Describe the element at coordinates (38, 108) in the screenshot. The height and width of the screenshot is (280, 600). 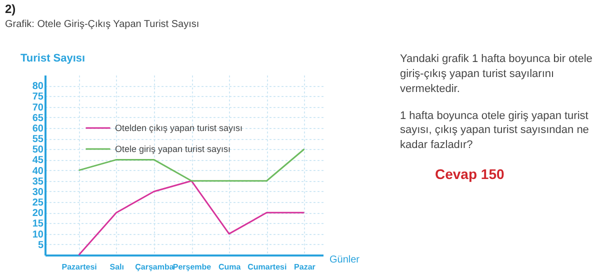
I see `y-tick-label: 70` at that location.